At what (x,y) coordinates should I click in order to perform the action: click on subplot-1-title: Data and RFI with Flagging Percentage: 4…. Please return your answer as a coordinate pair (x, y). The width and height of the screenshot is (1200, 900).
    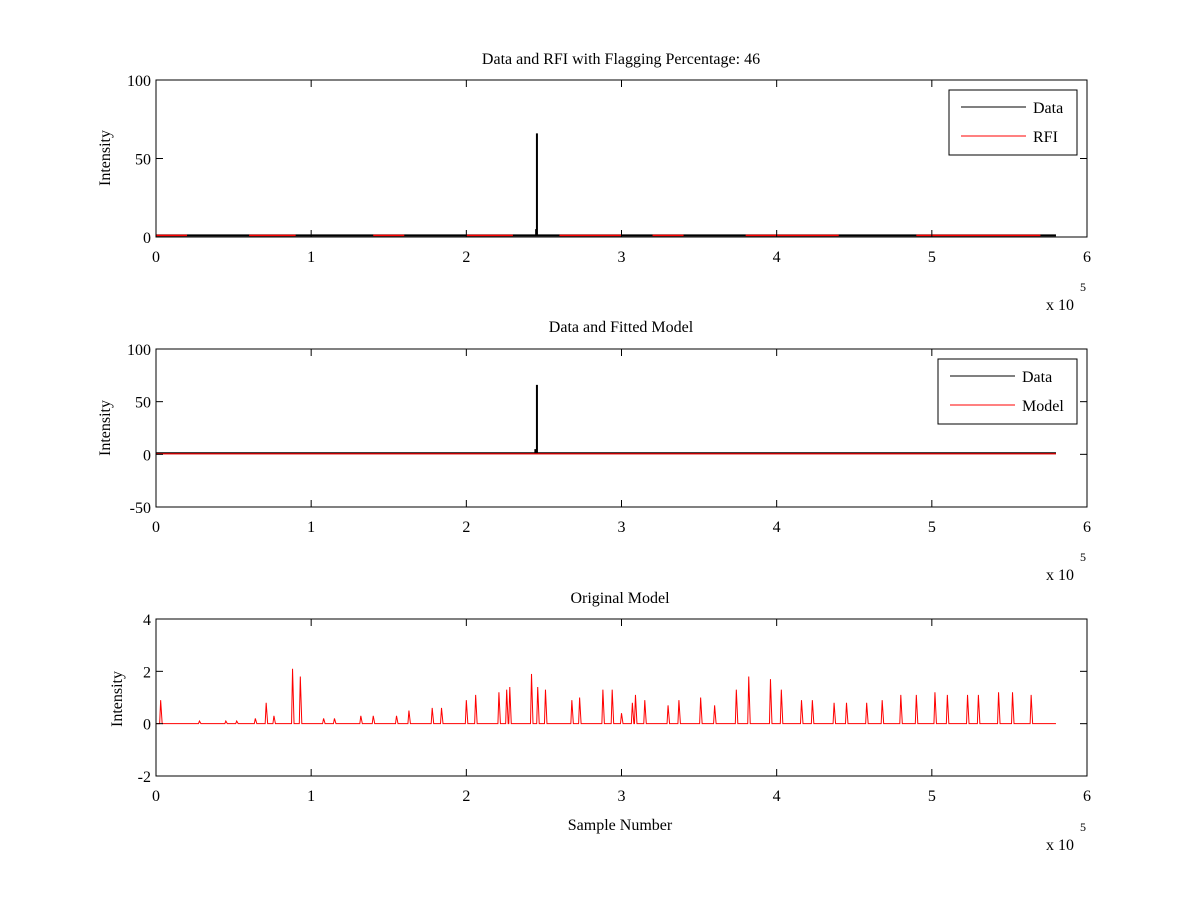
    Looking at the image, I should click on (621, 59).